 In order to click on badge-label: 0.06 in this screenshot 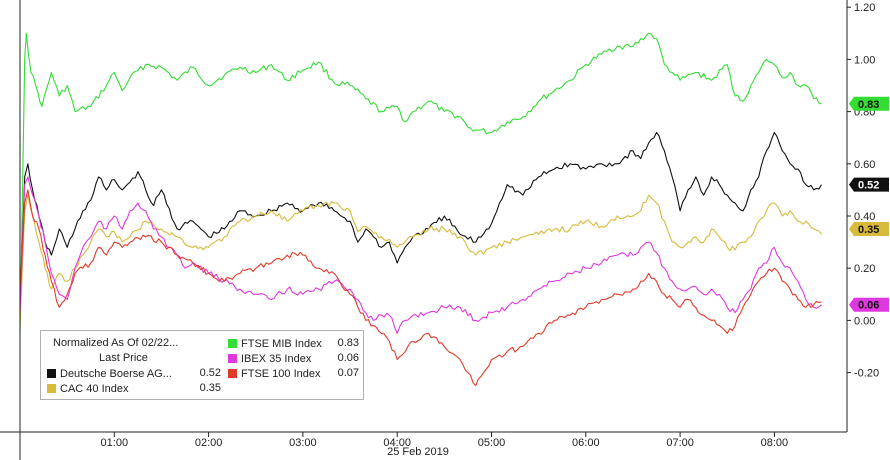, I will do `click(868, 306)`.